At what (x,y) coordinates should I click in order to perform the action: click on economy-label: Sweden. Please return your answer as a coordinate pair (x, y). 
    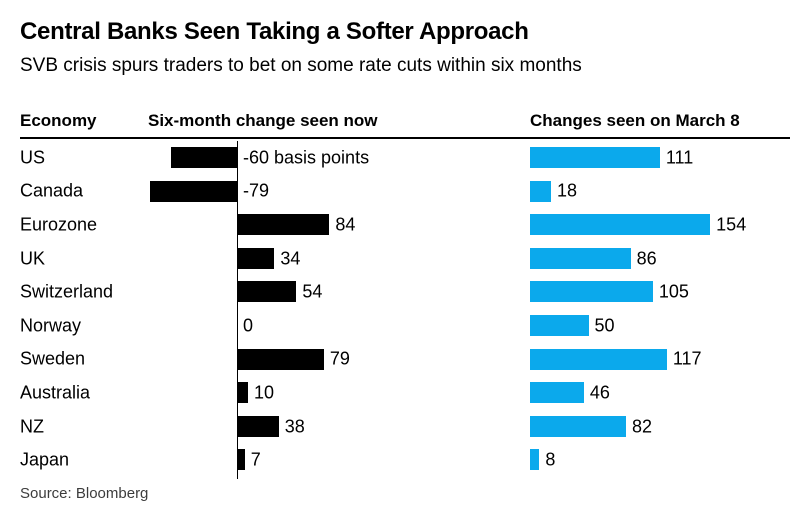
    Looking at the image, I should click on (53, 358).